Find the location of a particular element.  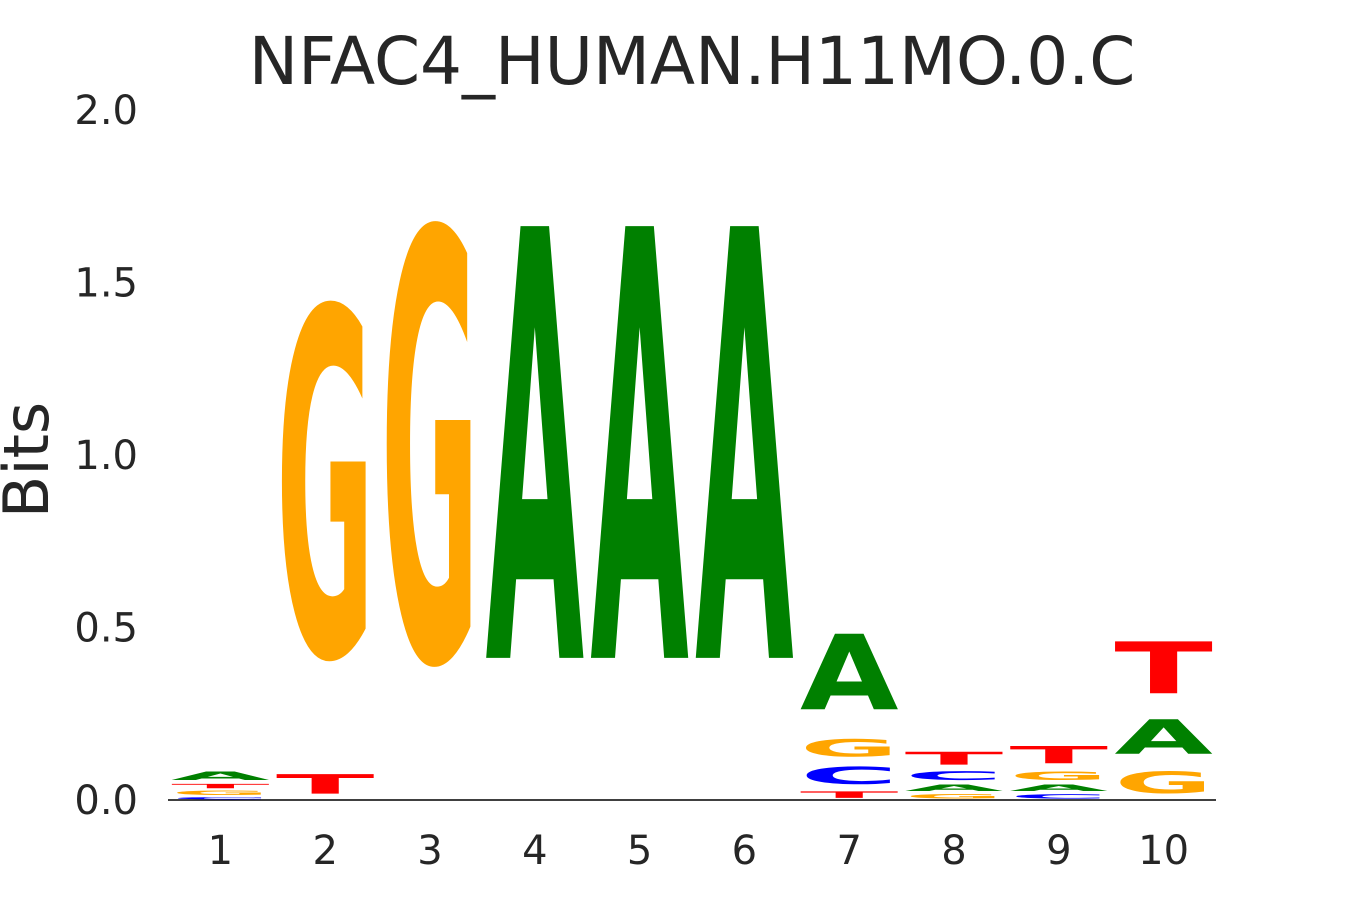

x-tick-label: 3 is located at coordinates (429, 851).